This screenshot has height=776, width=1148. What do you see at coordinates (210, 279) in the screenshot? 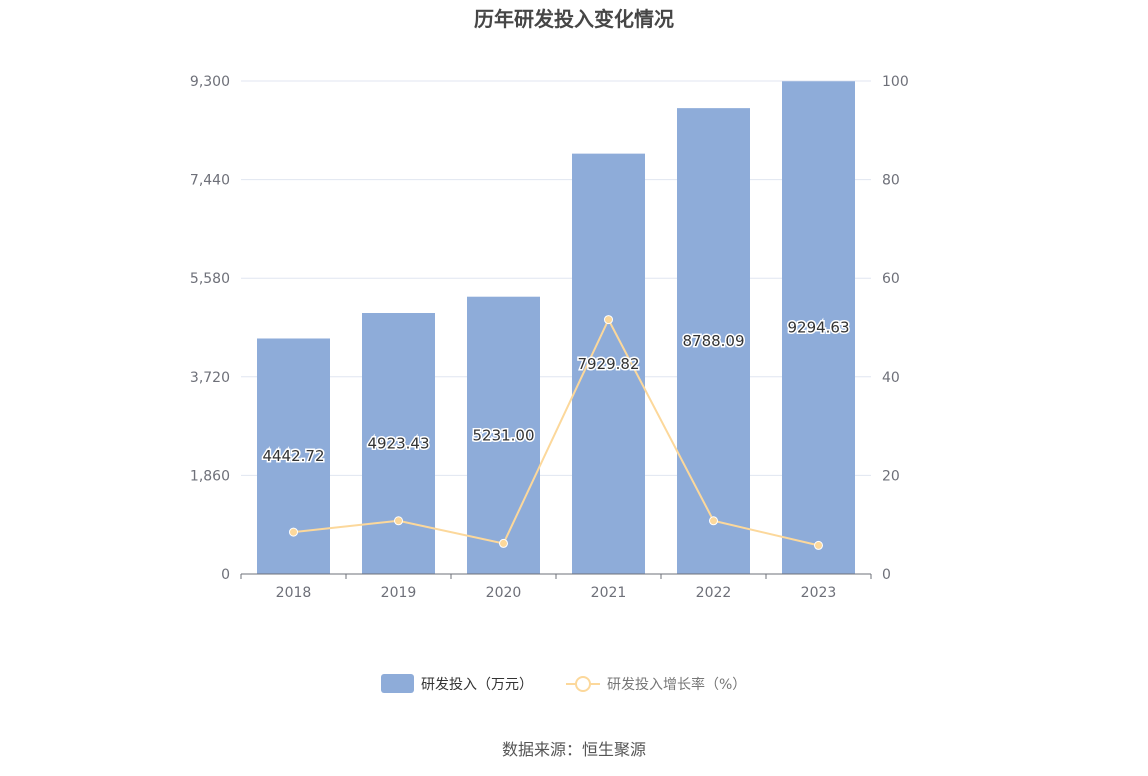
I see `y-left-tick-label: 5,580` at bounding box center [210, 279].